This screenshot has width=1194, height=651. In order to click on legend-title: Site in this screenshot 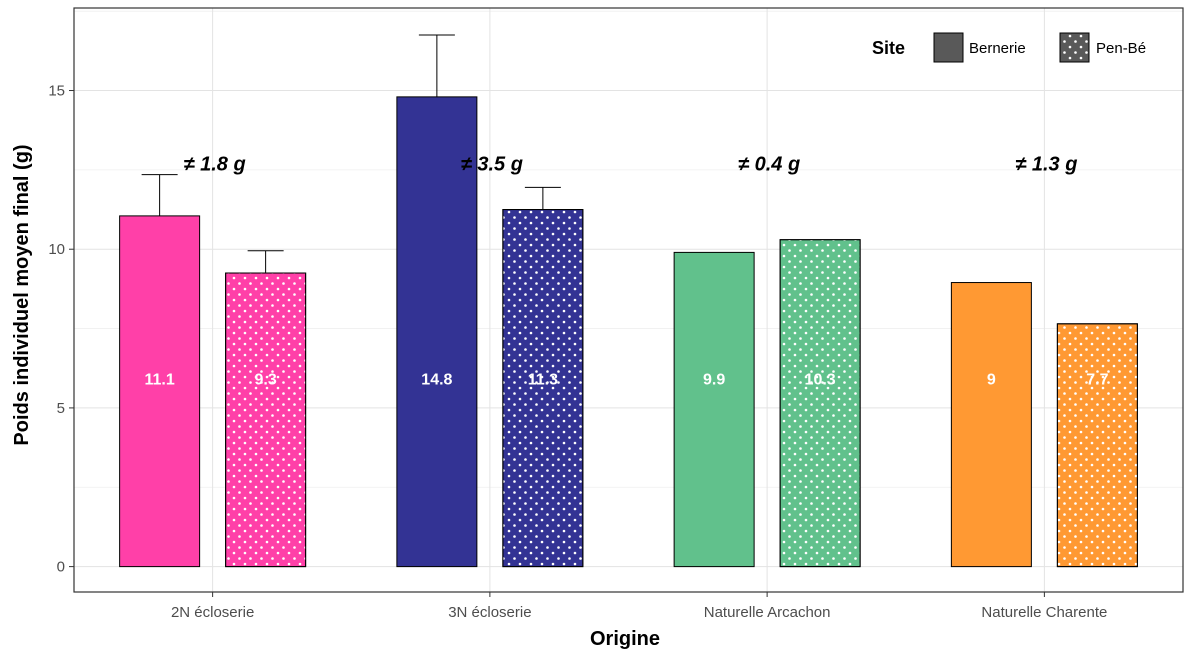, I will do `click(888, 48)`.